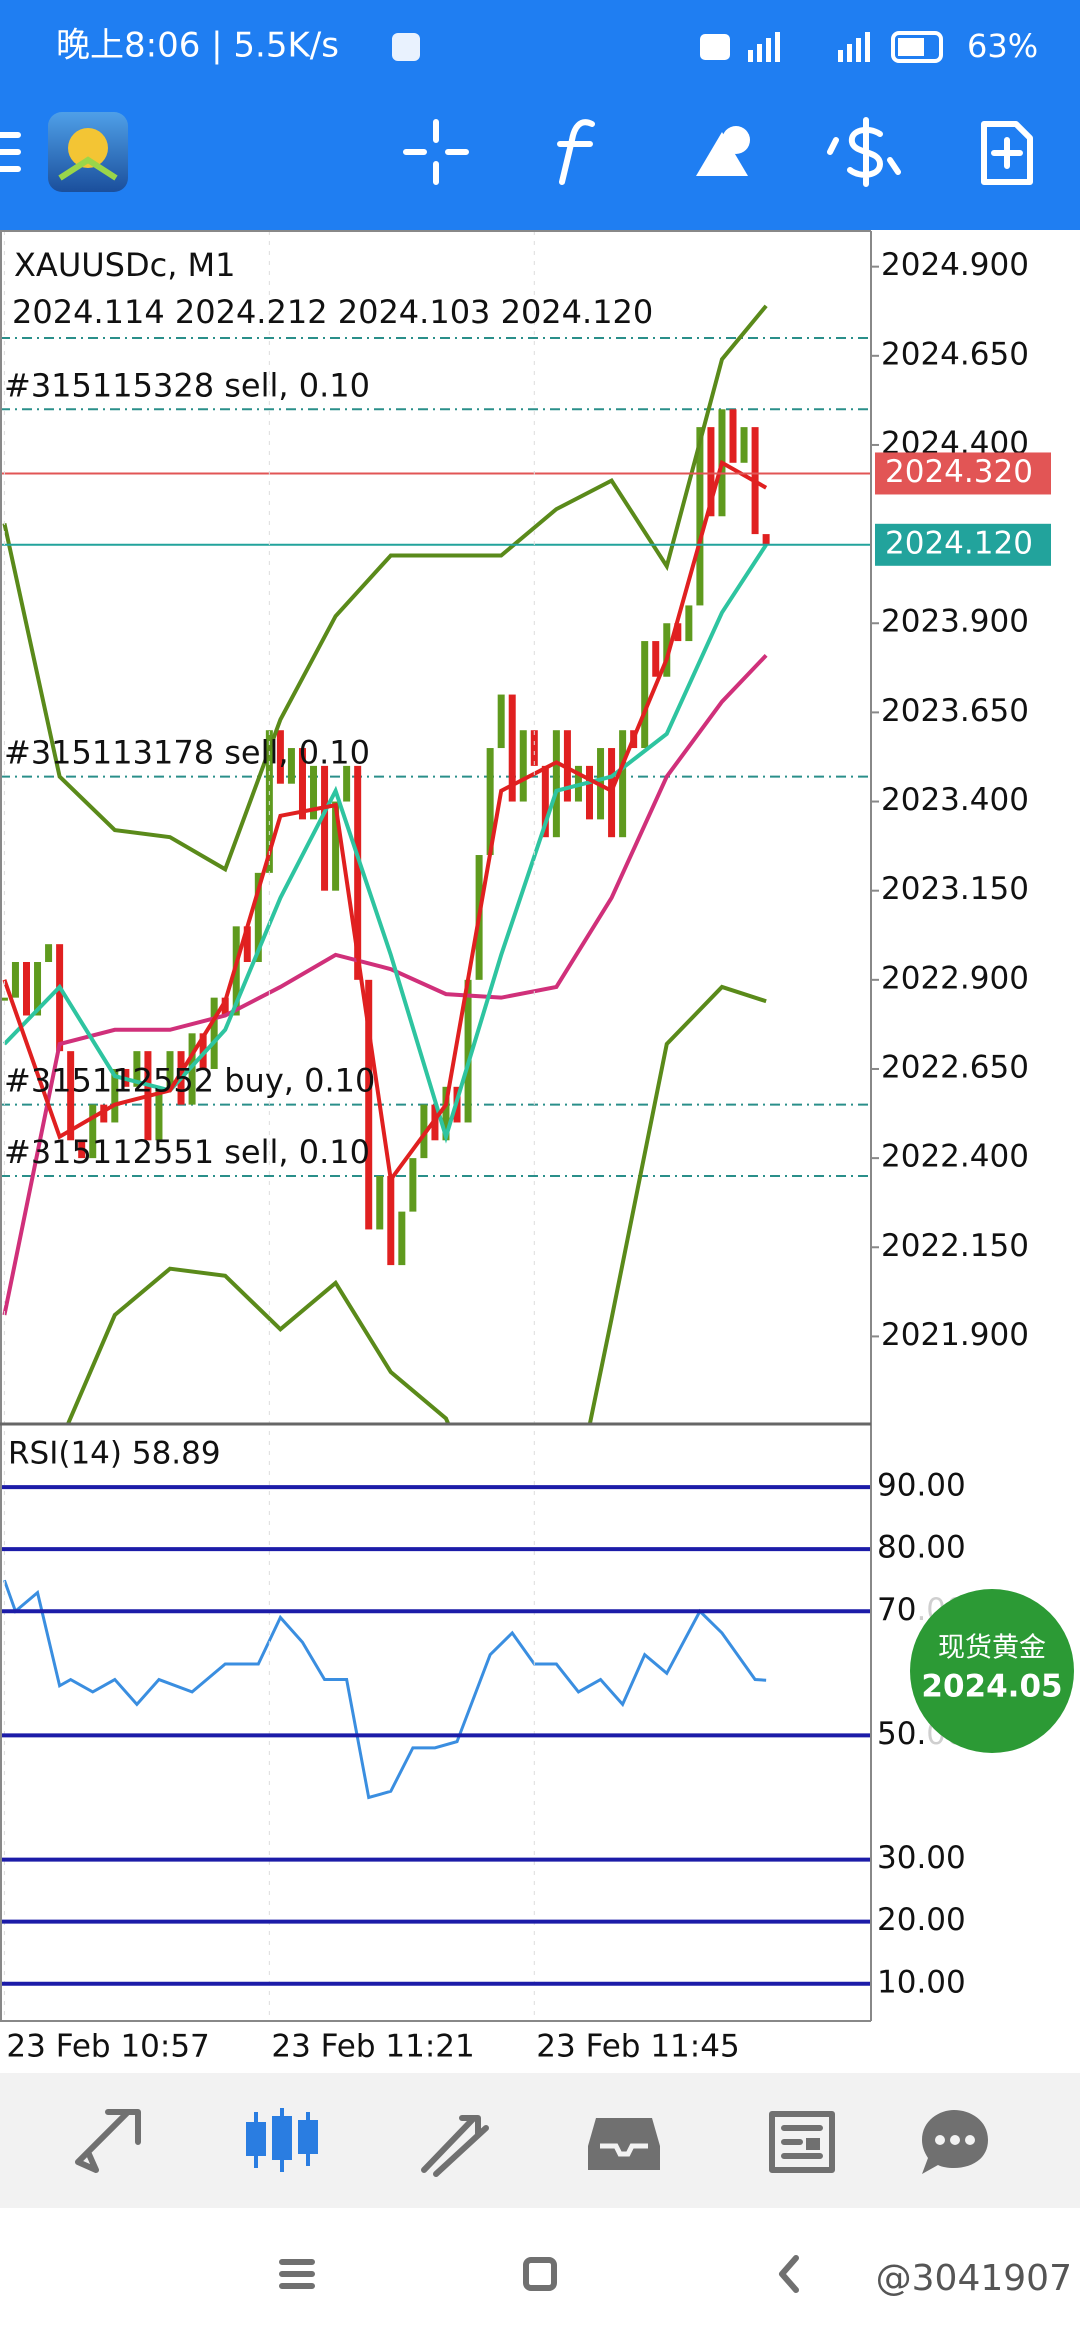 The height and width of the screenshot is (2340, 1080). I want to click on system-back, so click(789, 2274).